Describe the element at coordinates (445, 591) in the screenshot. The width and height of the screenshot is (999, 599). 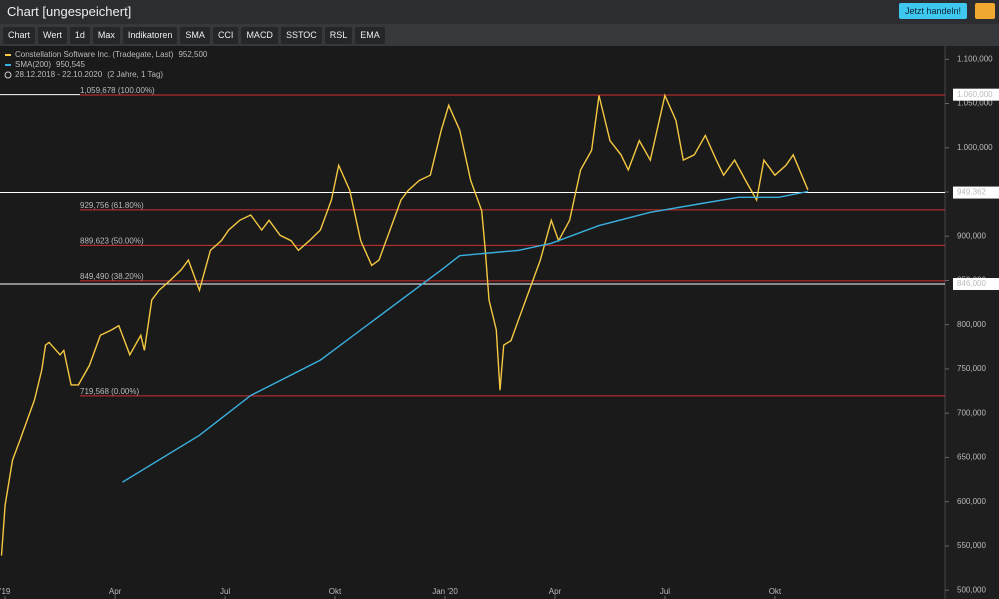
I see `x-tick-label: Jan '20` at that location.